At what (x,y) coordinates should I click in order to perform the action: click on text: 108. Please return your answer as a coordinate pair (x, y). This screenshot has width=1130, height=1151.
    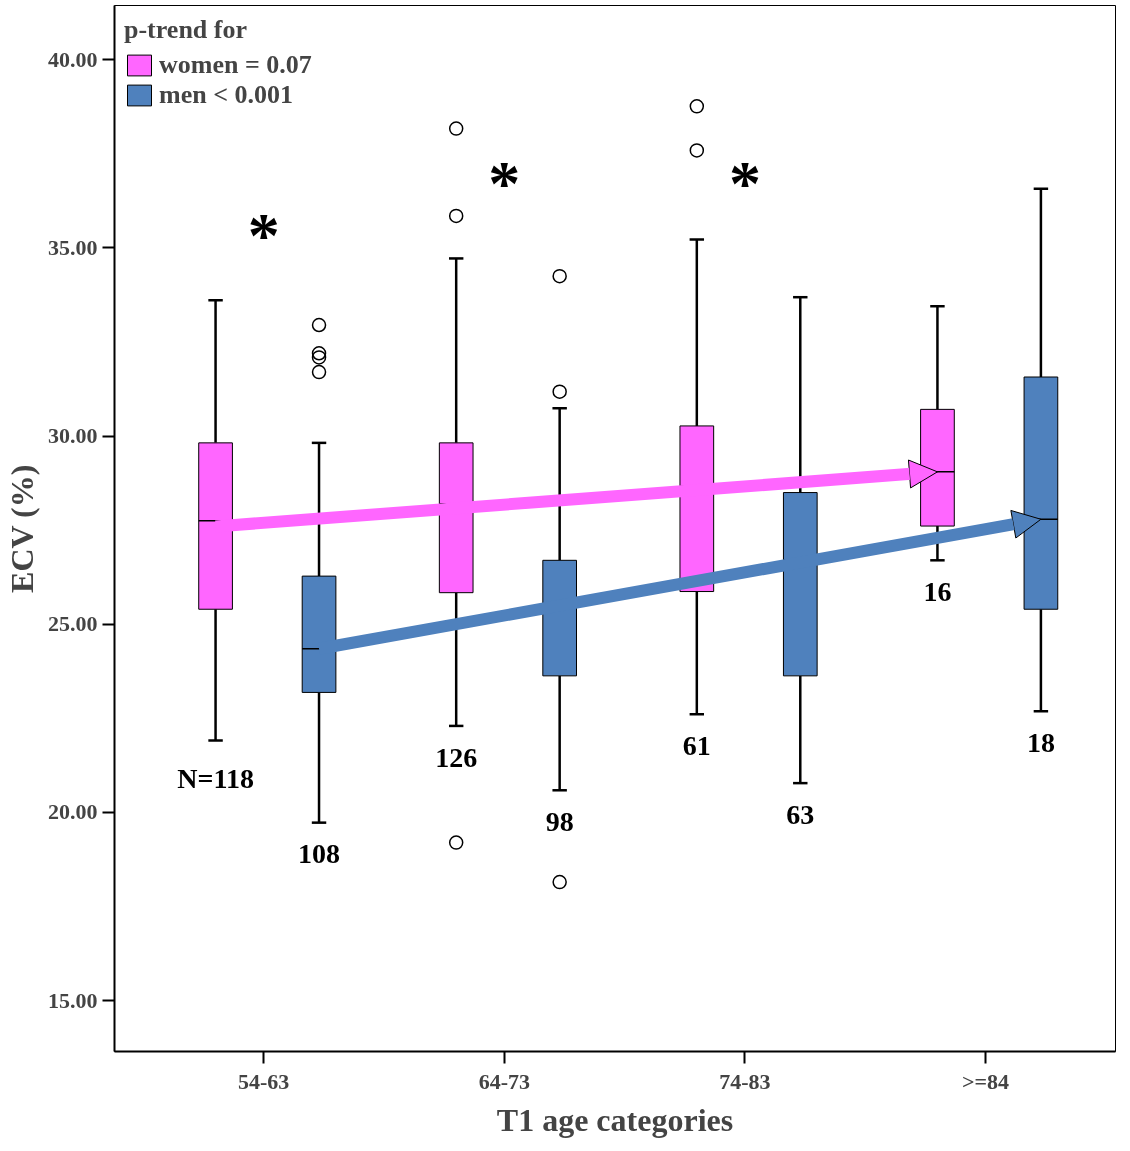
    Looking at the image, I should click on (319, 854).